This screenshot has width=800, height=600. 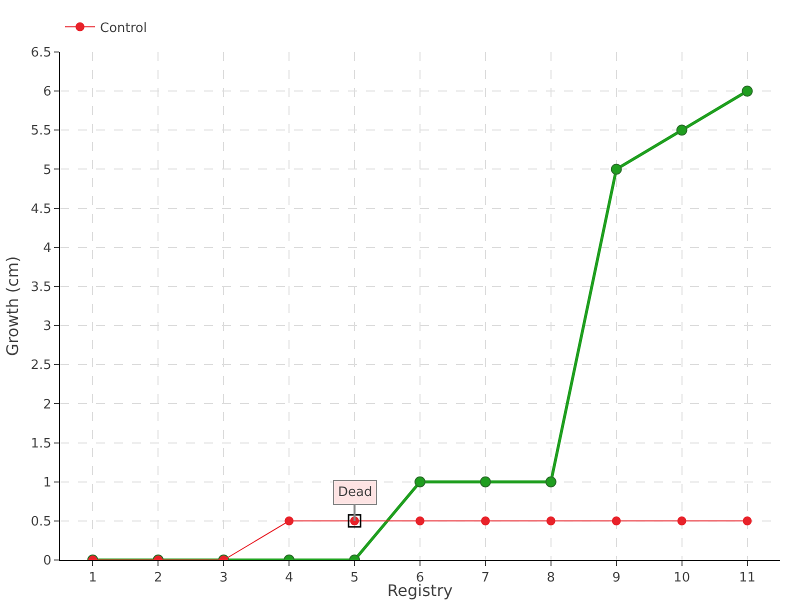 What do you see at coordinates (47, 92) in the screenshot?
I see `y-tick-label: 6` at bounding box center [47, 92].